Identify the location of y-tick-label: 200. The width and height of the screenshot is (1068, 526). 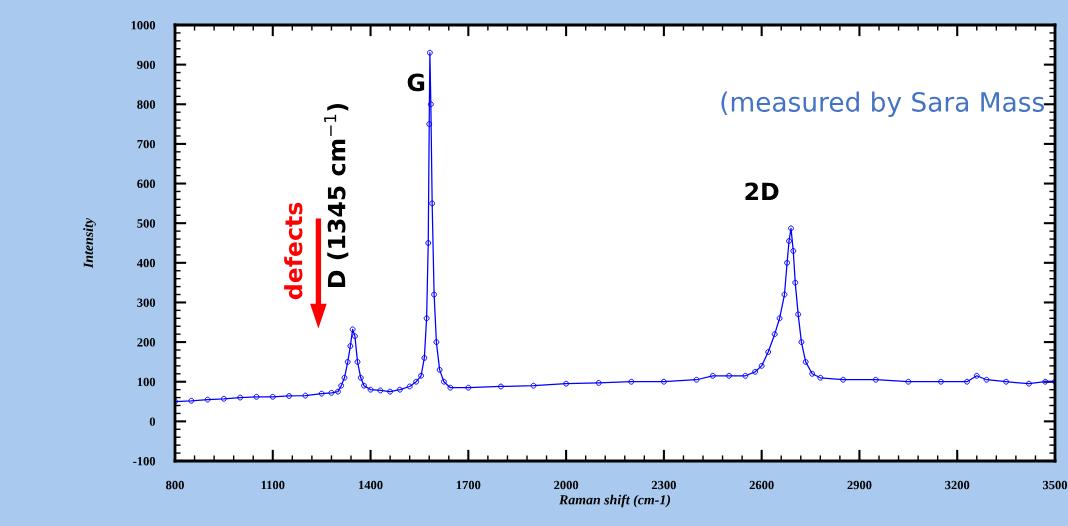
(146, 342).